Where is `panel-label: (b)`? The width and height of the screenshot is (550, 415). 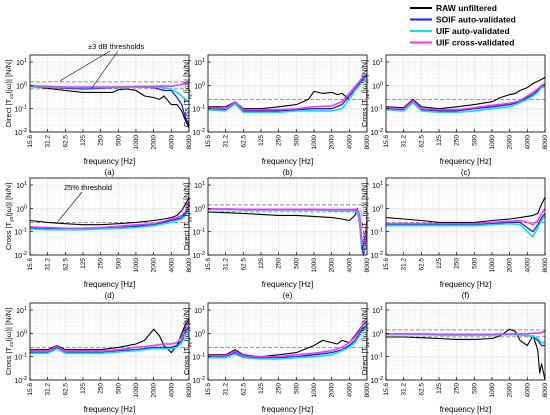 panel-label: (b) is located at coordinates (288, 172).